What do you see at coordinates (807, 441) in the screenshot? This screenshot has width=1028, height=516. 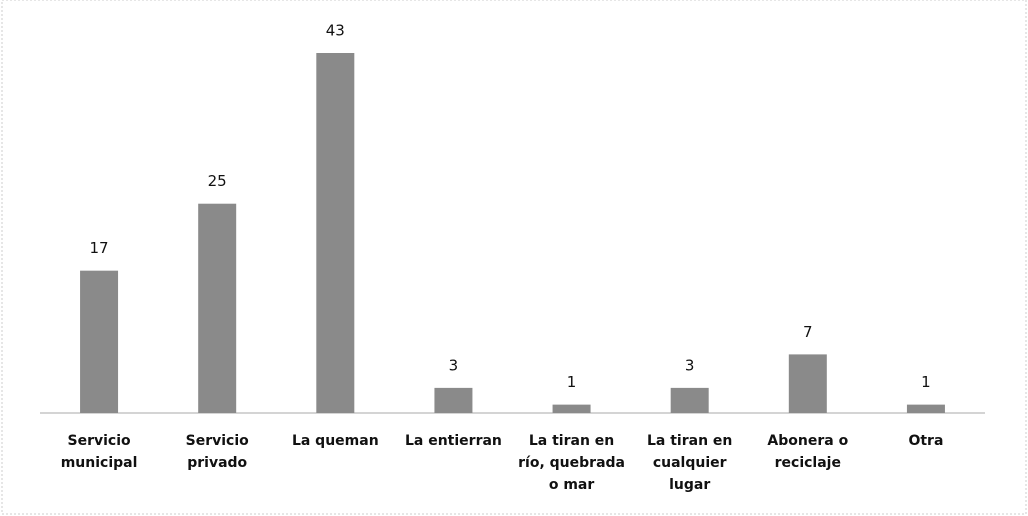 I see `x-tick-label: Abonera o` at bounding box center [807, 441].